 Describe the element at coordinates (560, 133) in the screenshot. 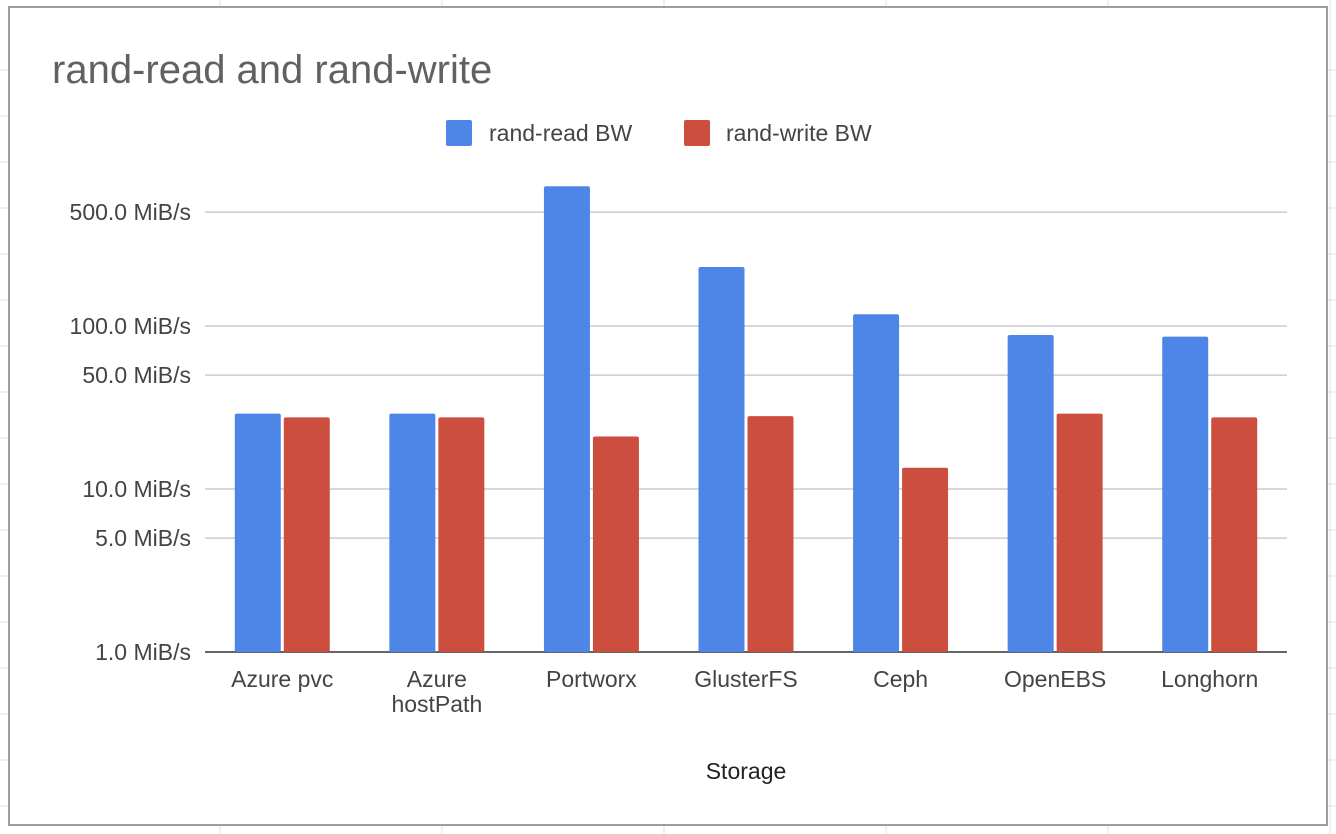

I see `legend-label: rand-read BW` at that location.